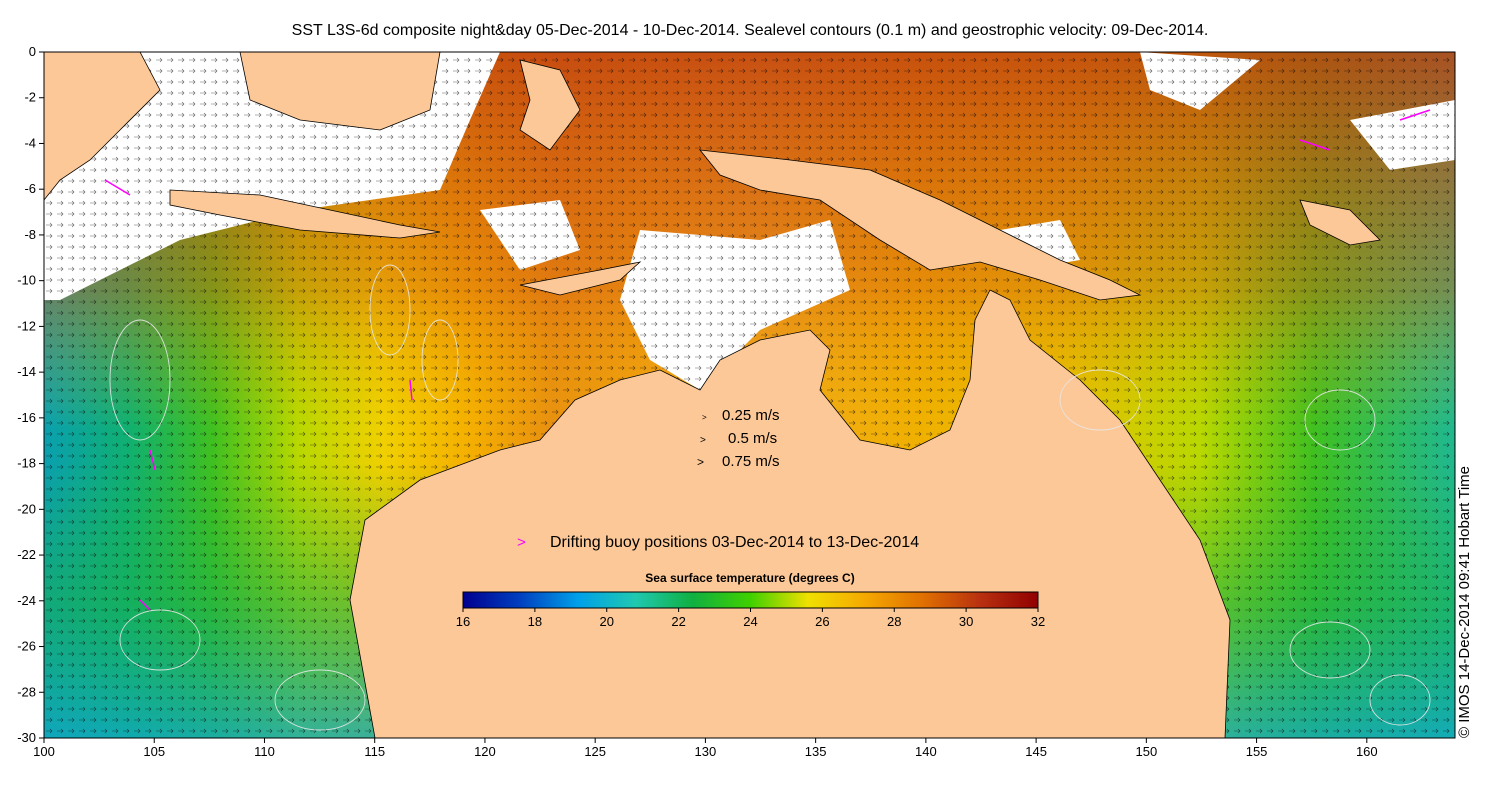  What do you see at coordinates (595, 751) in the screenshot?
I see `x-tick-label: 125` at bounding box center [595, 751].